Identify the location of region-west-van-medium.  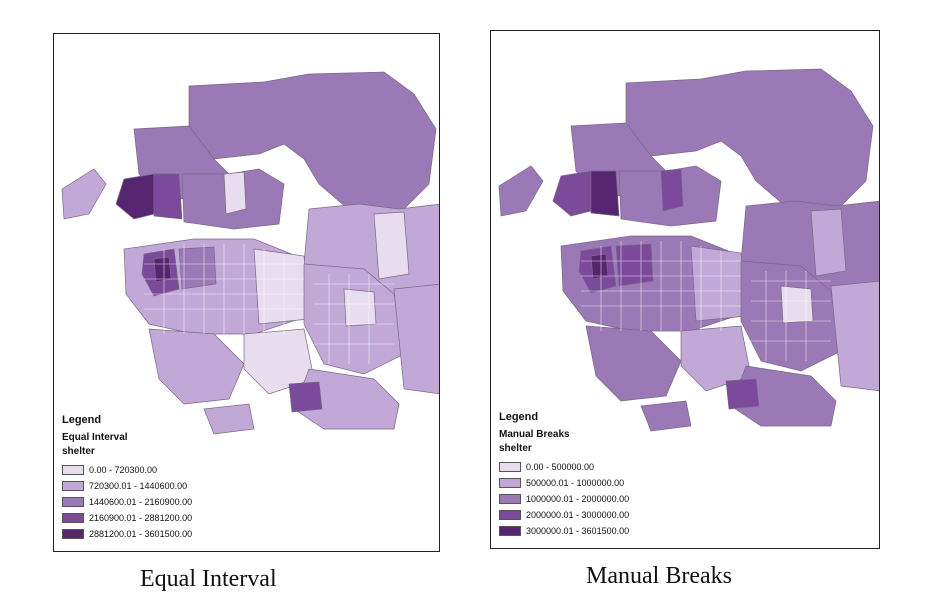
(168, 196).